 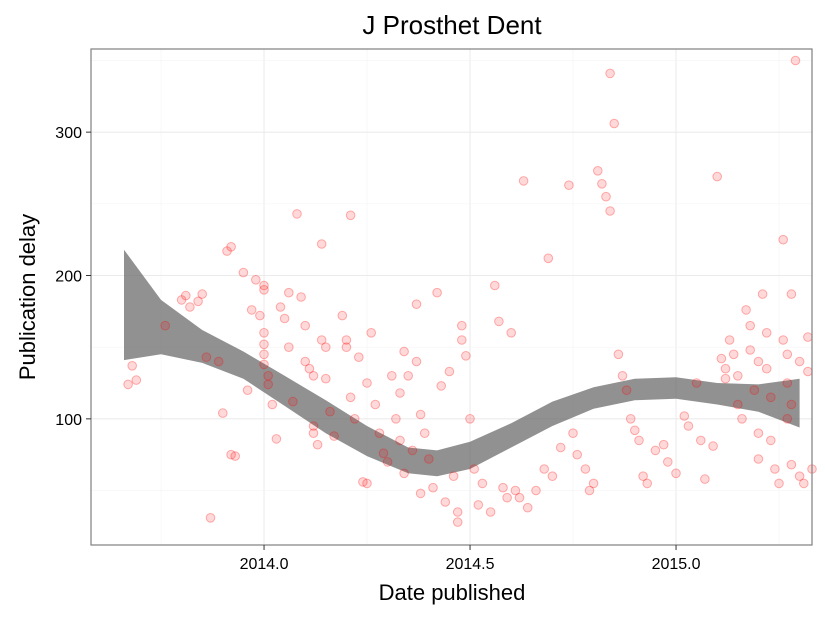 I want to click on y-tick-label: 300, so click(x=68, y=133).